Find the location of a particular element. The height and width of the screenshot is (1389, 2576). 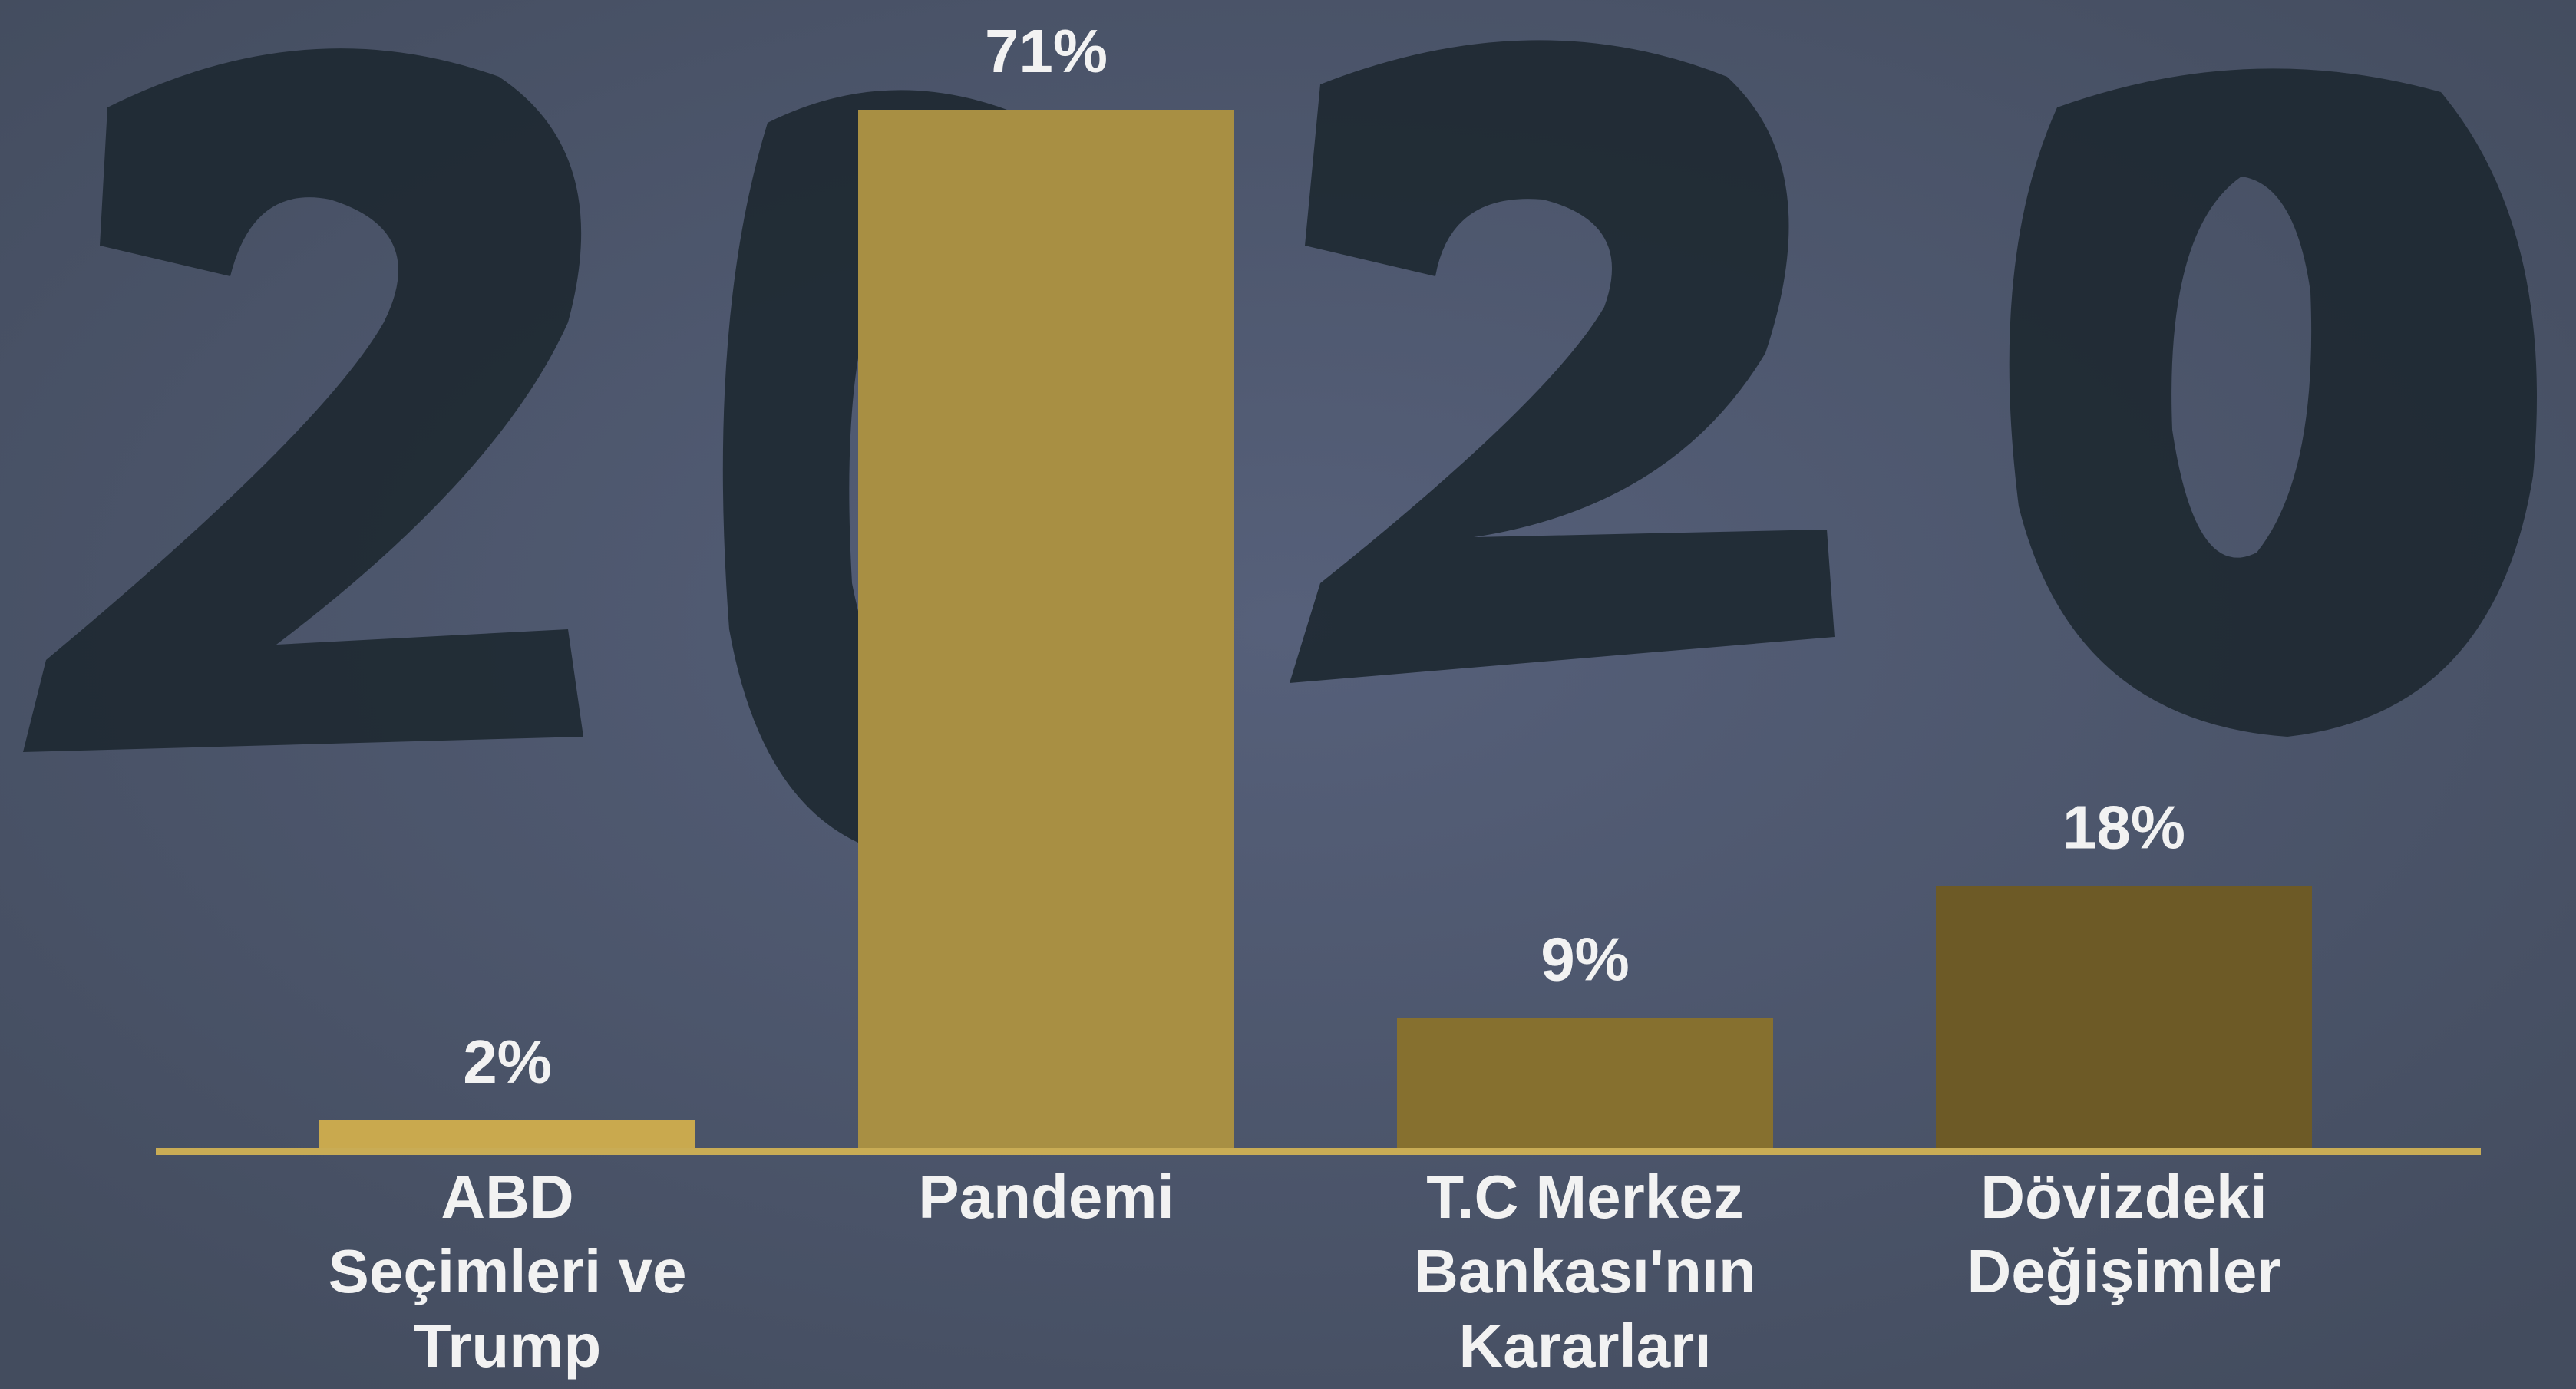

x-tick-label: Kararları is located at coordinates (1585, 1345).